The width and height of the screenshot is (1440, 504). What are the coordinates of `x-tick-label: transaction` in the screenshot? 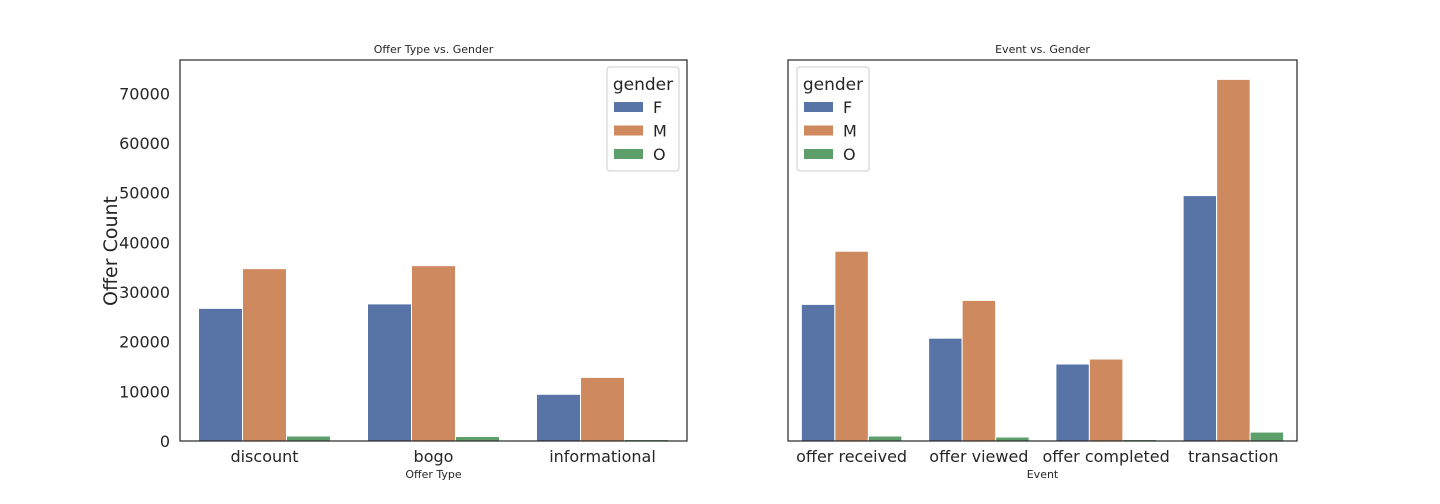 It's located at (1233, 456).